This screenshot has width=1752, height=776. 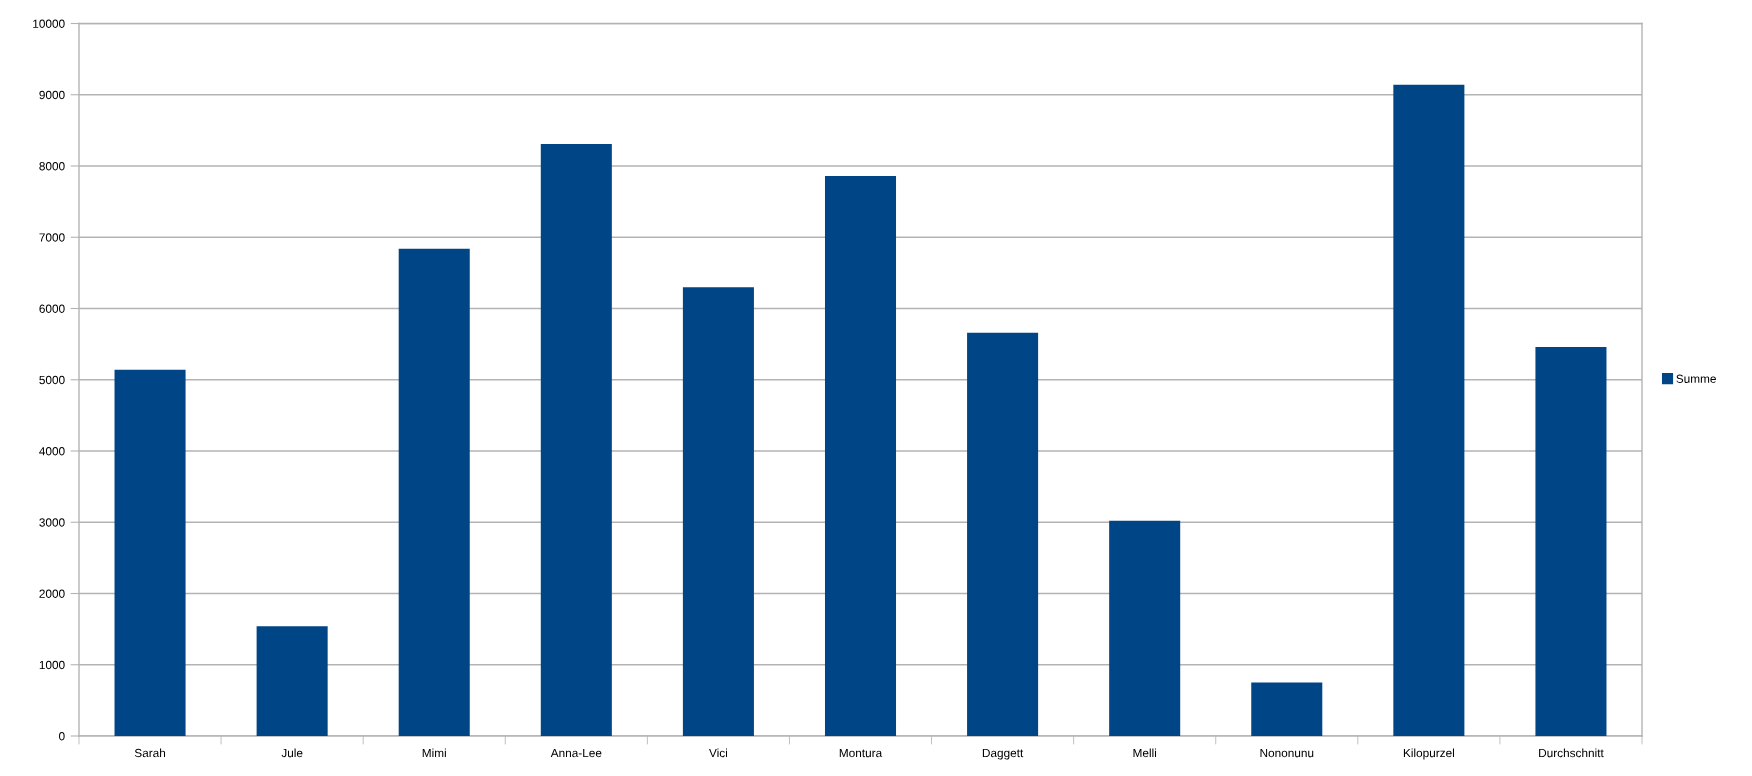 What do you see at coordinates (1003, 754) in the screenshot?
I see `x-tick-label: Daggett` at bounding box center [1003, 754].